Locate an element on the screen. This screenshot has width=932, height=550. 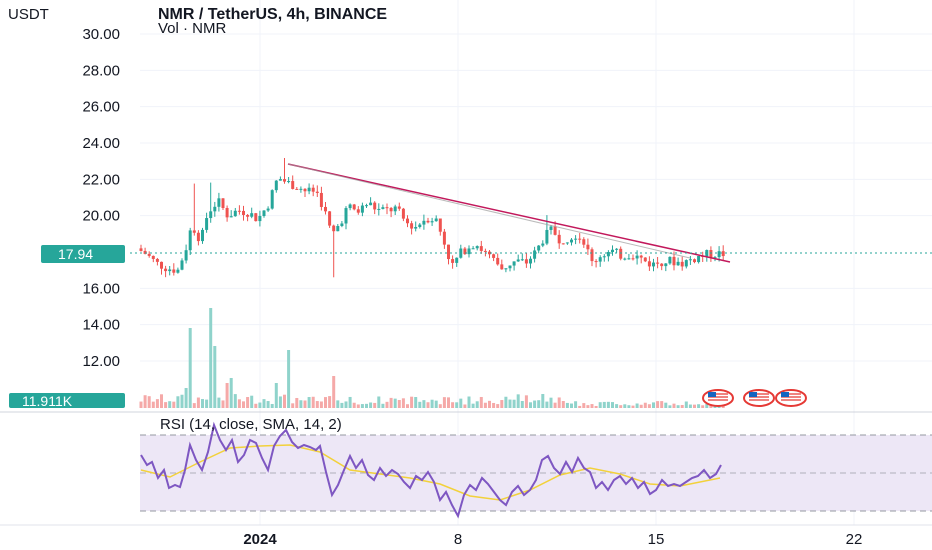
currency-label: USDT is located at coordinates (28, 14).